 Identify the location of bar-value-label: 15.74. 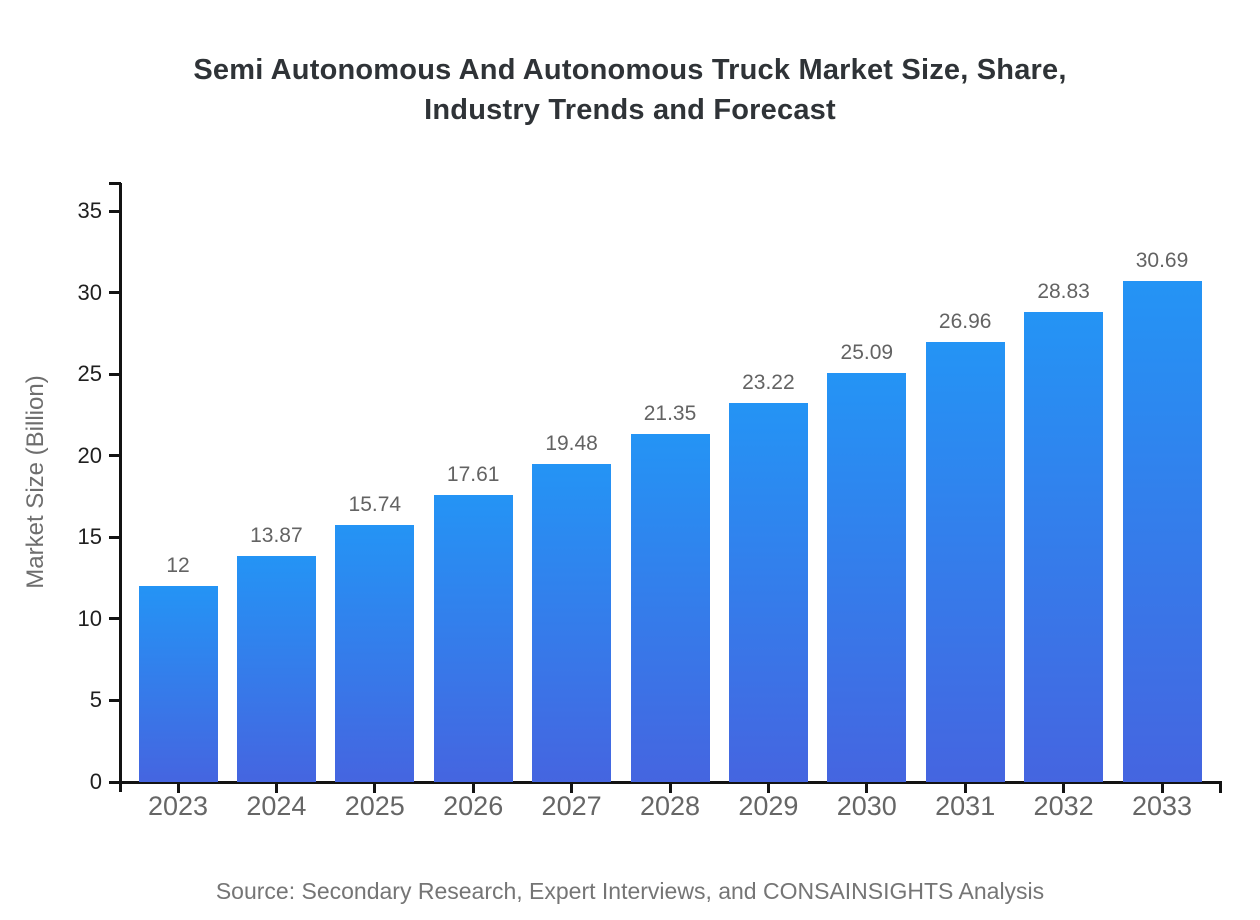
(375, 505).